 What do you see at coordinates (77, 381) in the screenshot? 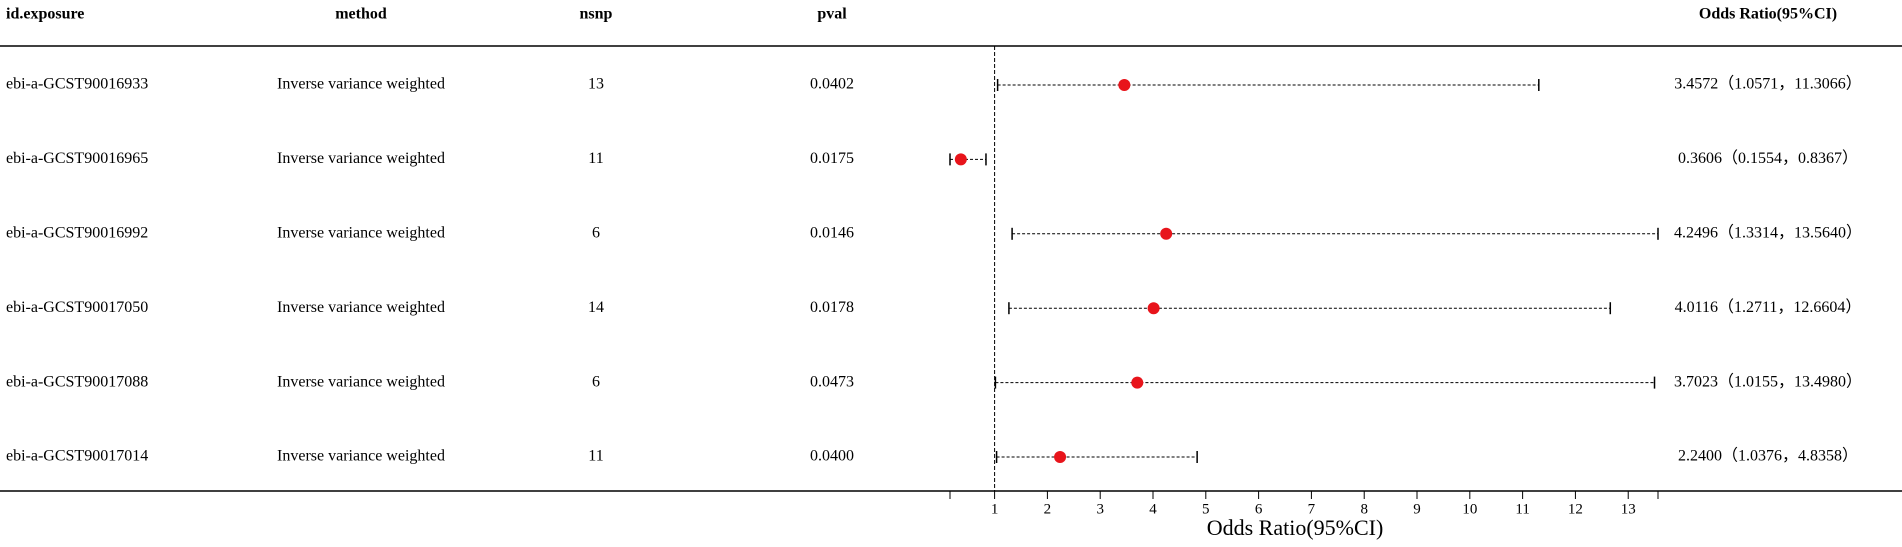
I see `table-cell: ebi-a-GCST90017088` at bounding box center [77, 381].